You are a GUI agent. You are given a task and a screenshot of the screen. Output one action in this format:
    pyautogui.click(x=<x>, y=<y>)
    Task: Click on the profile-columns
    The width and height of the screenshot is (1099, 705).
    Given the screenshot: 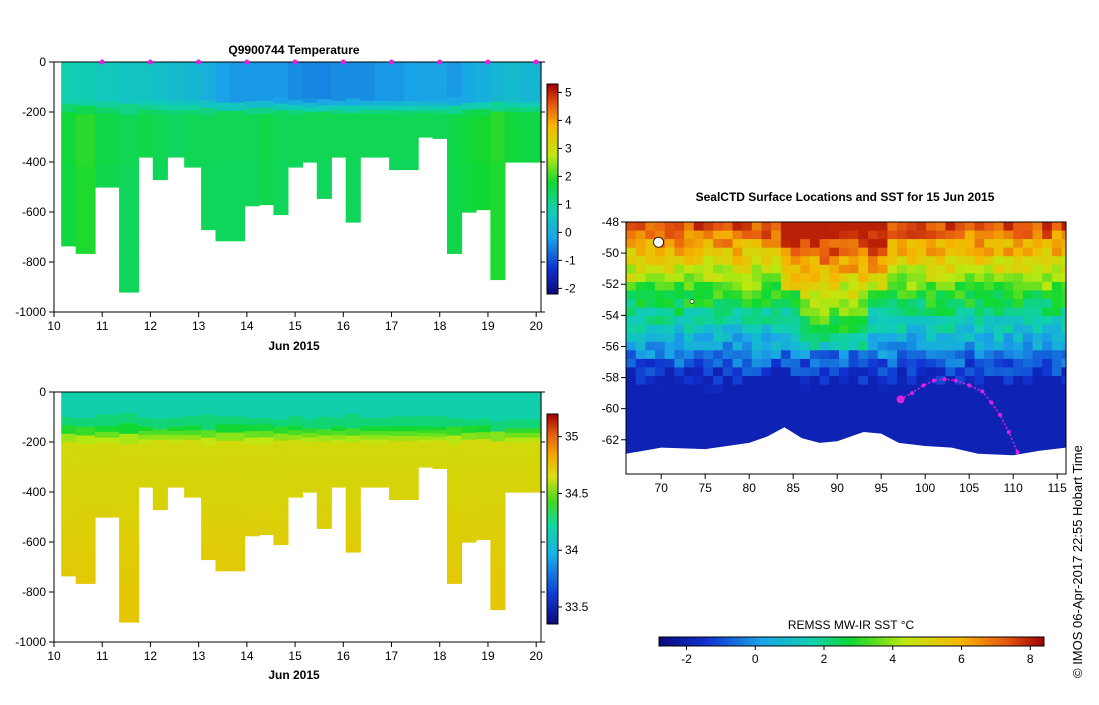 What is the action you would take?
    pyautogui.click(x=301, y=507)
    